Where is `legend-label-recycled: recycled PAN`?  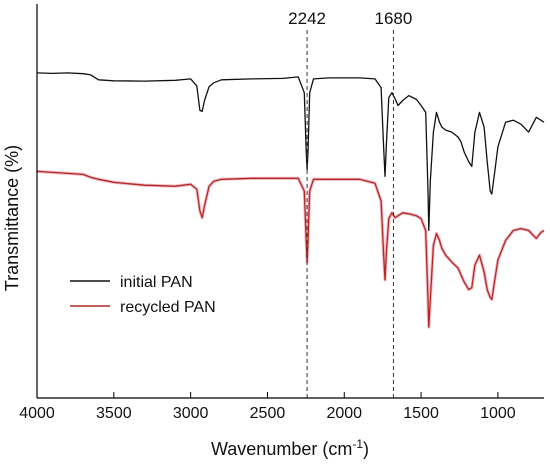
legend-label-recycled: recycled PAN is located at coordinates (168, 307).